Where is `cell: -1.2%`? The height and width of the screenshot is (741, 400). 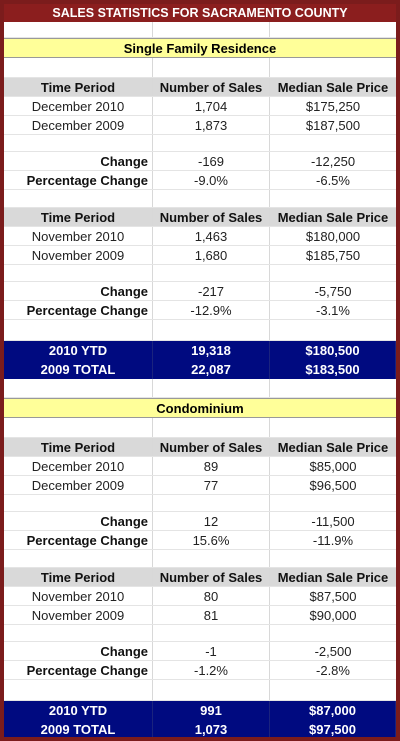
cell: -1.2% is located at coordinates (211, 670).